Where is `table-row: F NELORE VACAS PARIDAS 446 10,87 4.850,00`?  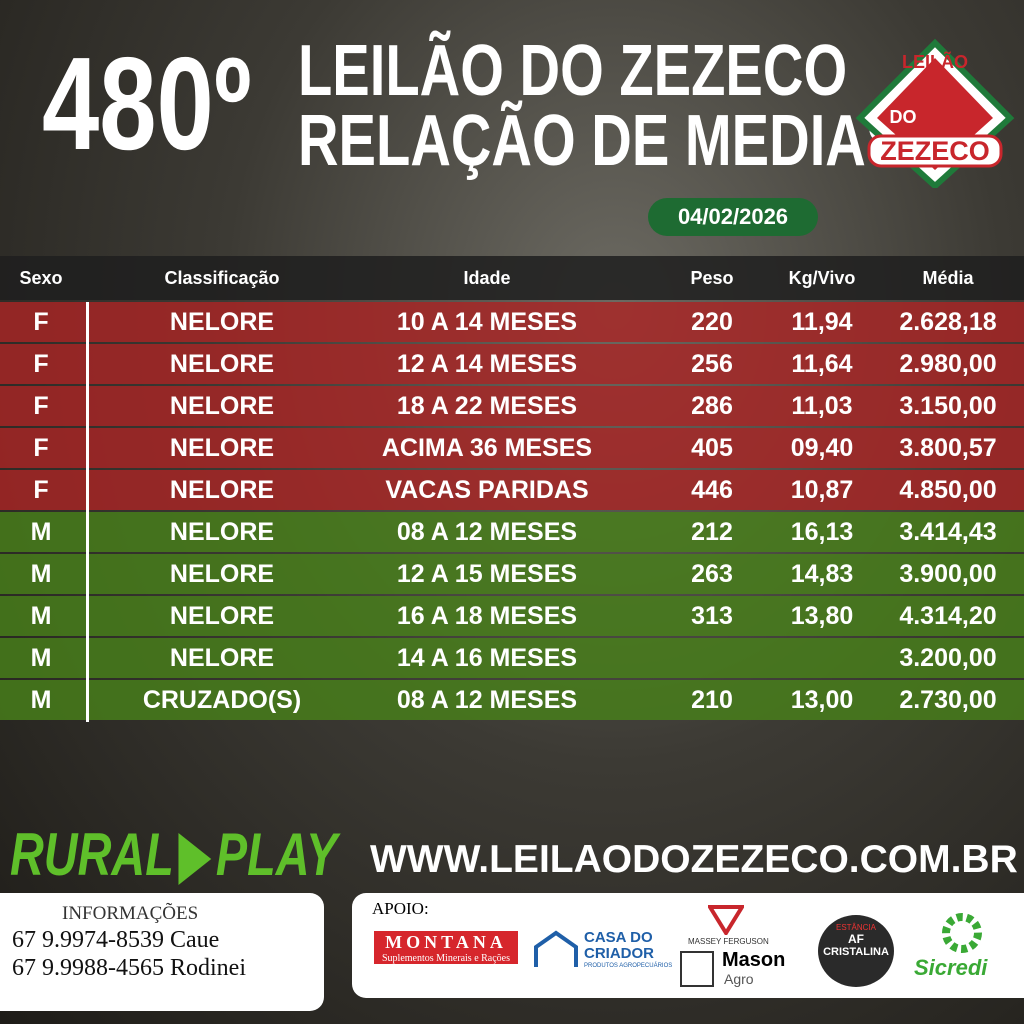 table-row: F NELORE VACAS PARIDAS 446 10,87 4.850,00 is located at coordinates (512, 490).